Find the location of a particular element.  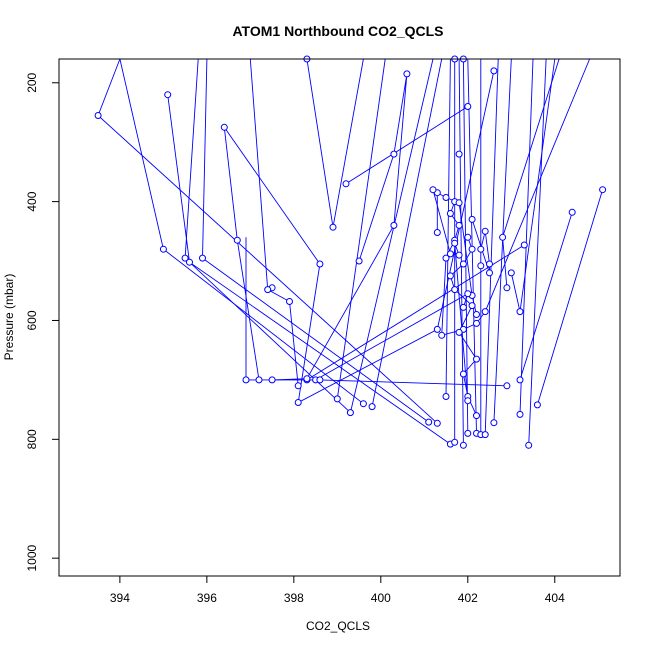

x-tick-label-396: 396 is located at coordinates (207, 598).